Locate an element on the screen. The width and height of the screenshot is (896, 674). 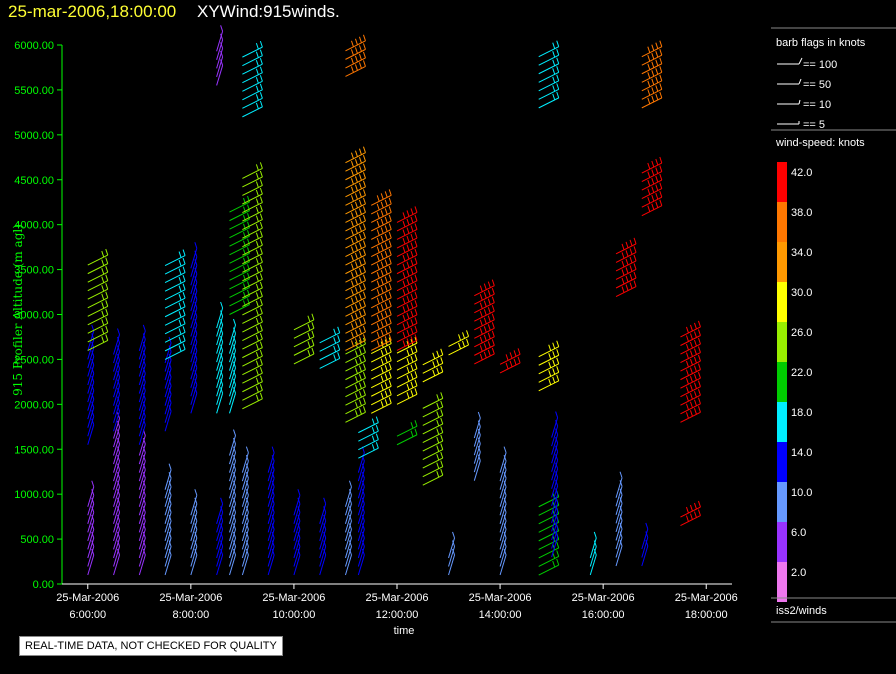
y-tick-label: 6000.00 is located at coordinates (34, 46).